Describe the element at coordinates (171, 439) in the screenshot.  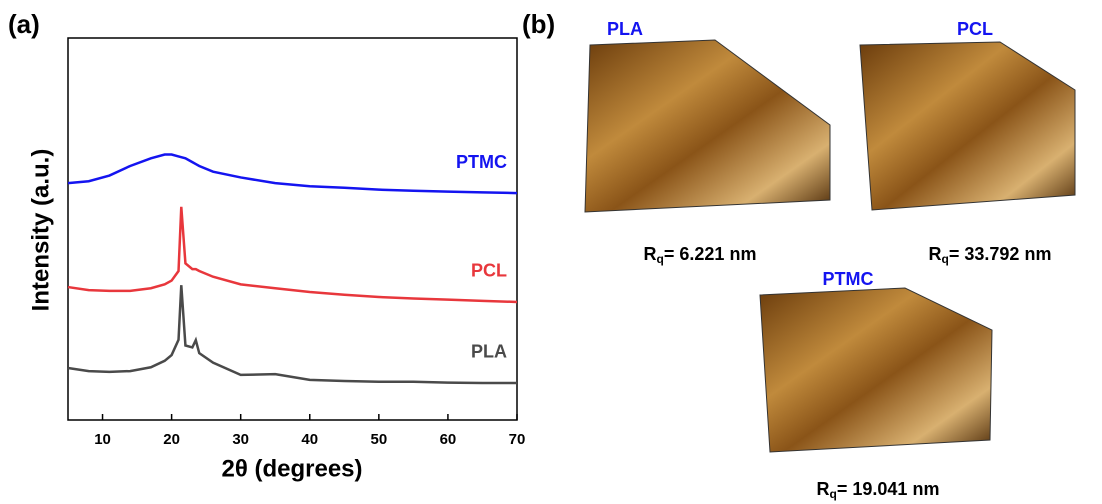
I see `x-tick-label: 20` at that location.